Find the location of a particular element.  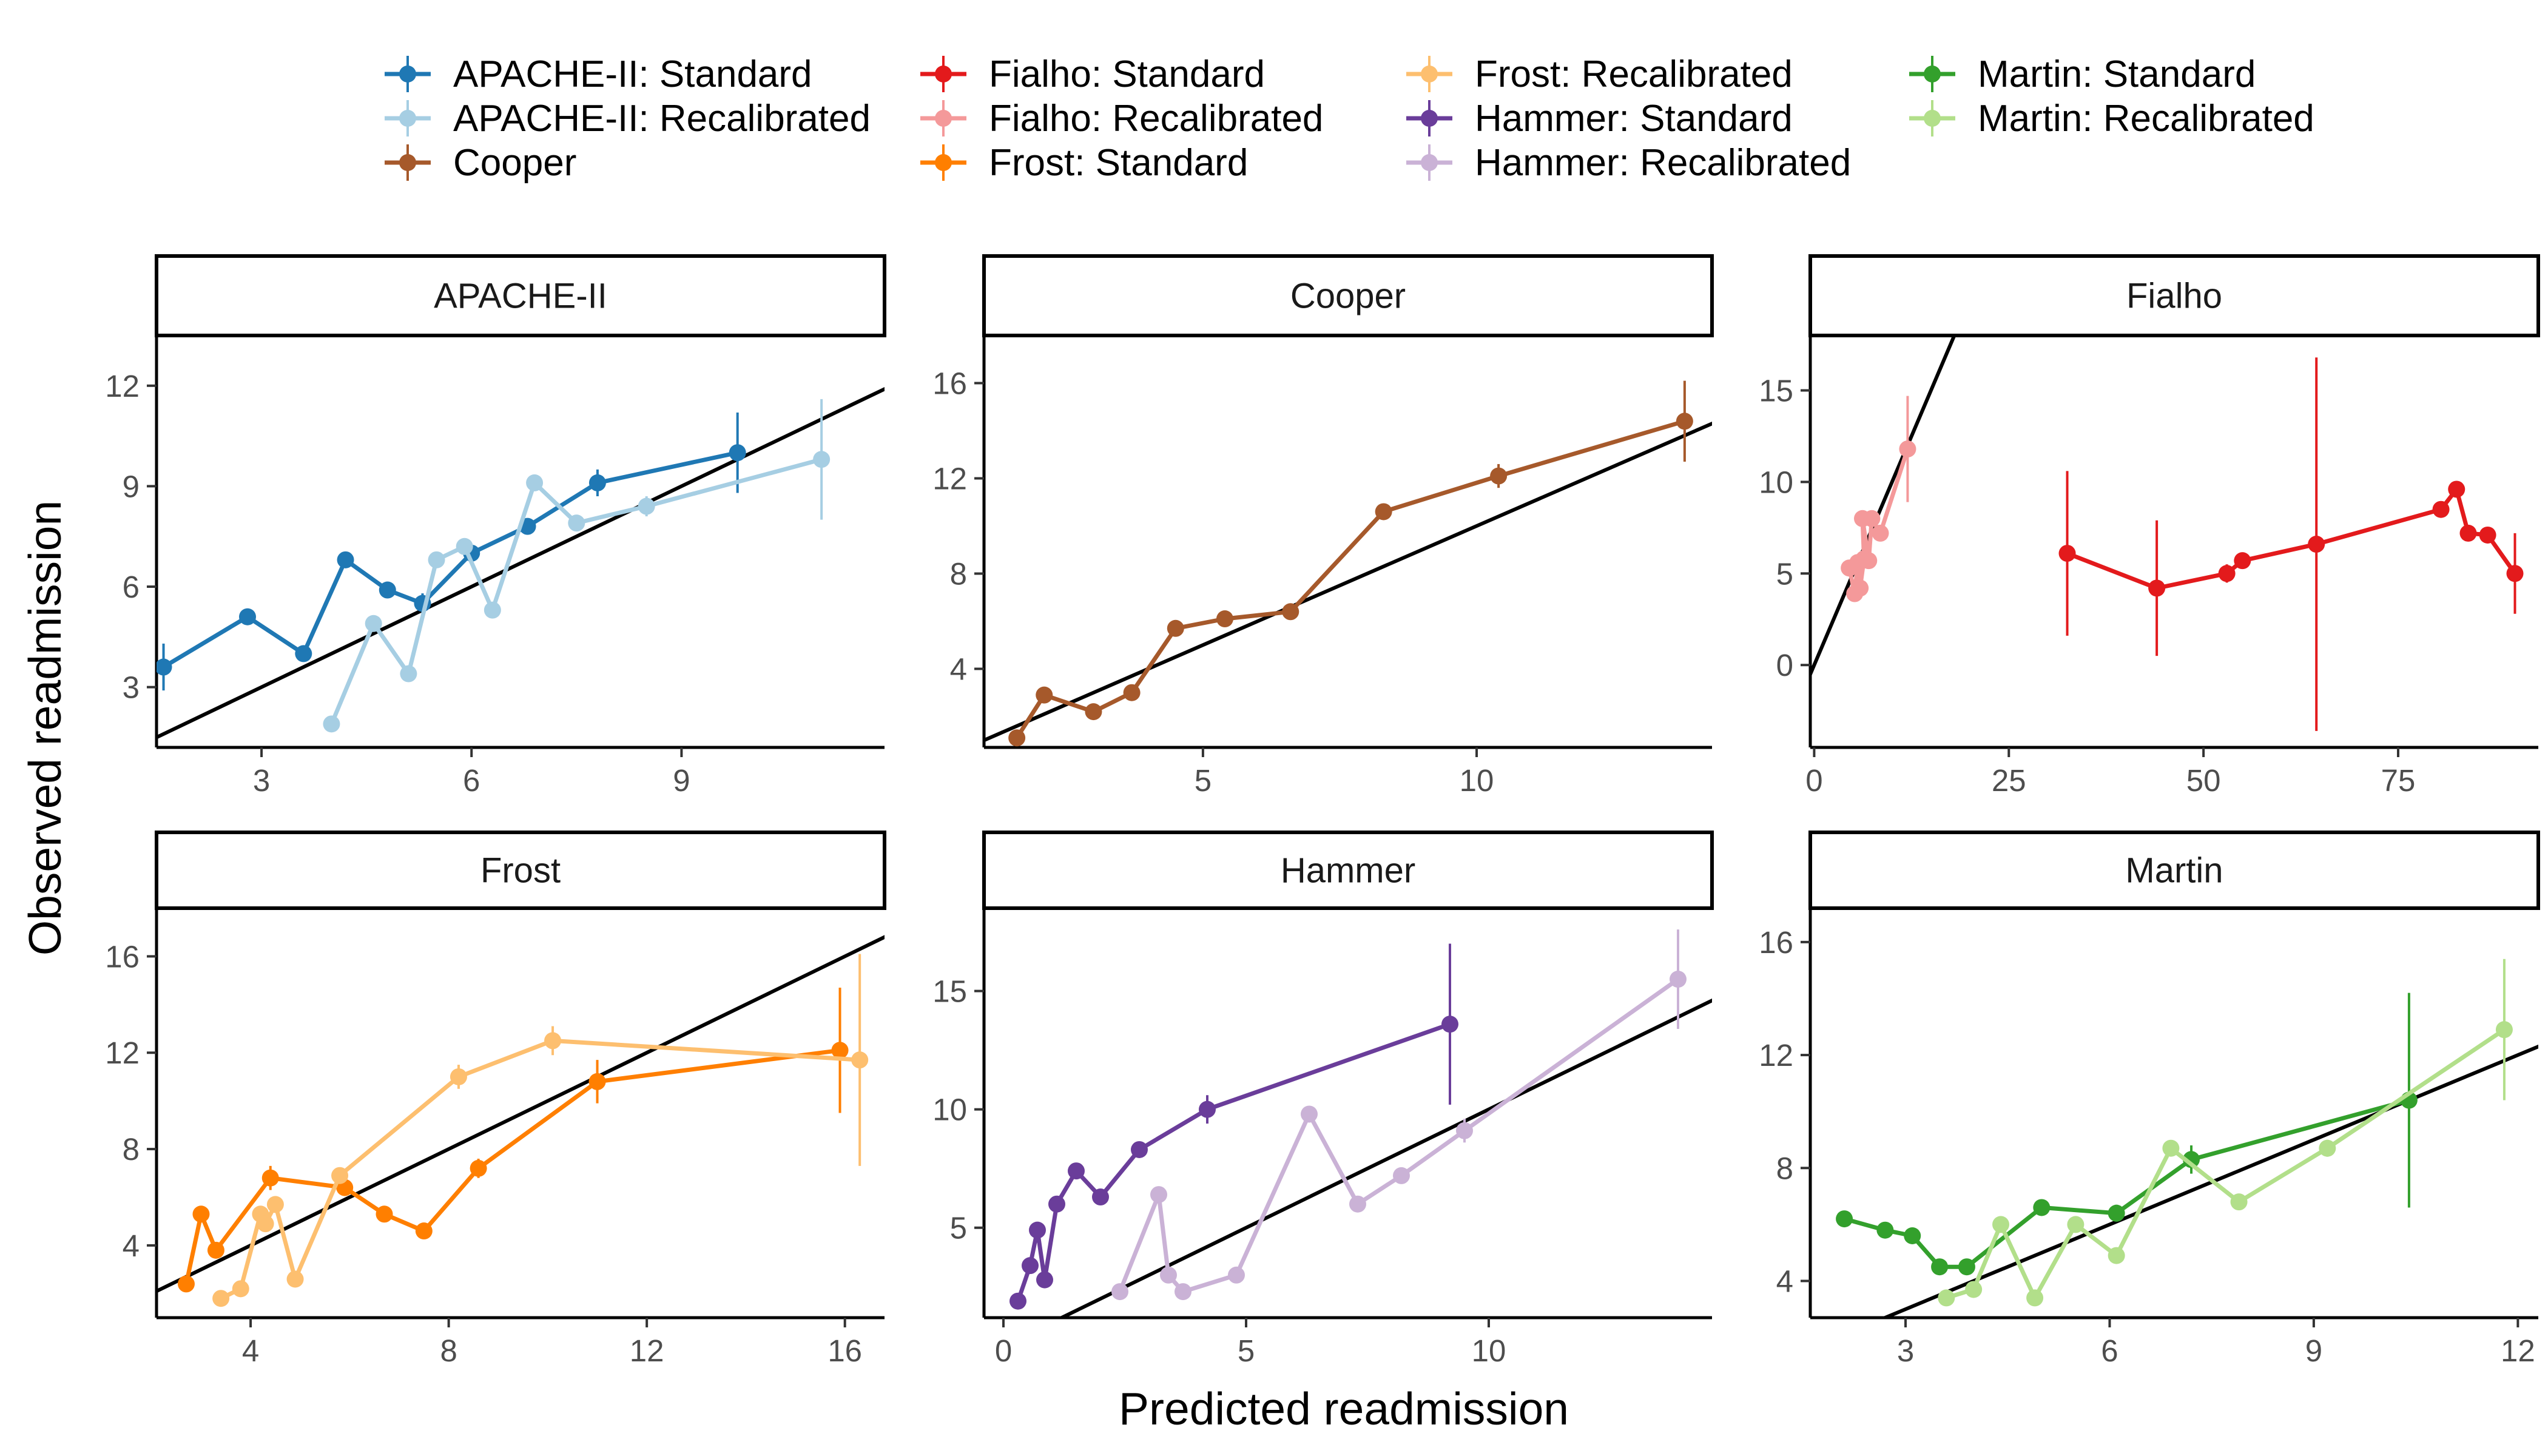

x-tick-label: 10 is located at coordinates (1477, 780).